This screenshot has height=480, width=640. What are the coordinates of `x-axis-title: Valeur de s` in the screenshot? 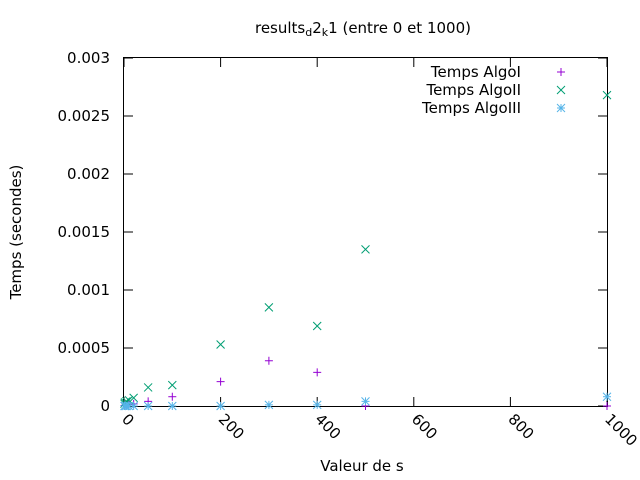 It's located at (362, 466).